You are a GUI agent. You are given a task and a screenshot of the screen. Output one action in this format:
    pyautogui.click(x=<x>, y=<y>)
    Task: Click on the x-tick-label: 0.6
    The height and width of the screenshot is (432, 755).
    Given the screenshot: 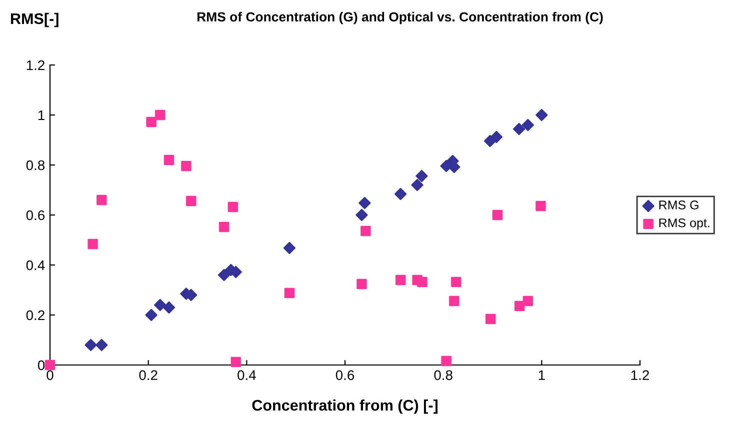 What is the action you would take?
    pyautogui.click(x=345, y=375)
    